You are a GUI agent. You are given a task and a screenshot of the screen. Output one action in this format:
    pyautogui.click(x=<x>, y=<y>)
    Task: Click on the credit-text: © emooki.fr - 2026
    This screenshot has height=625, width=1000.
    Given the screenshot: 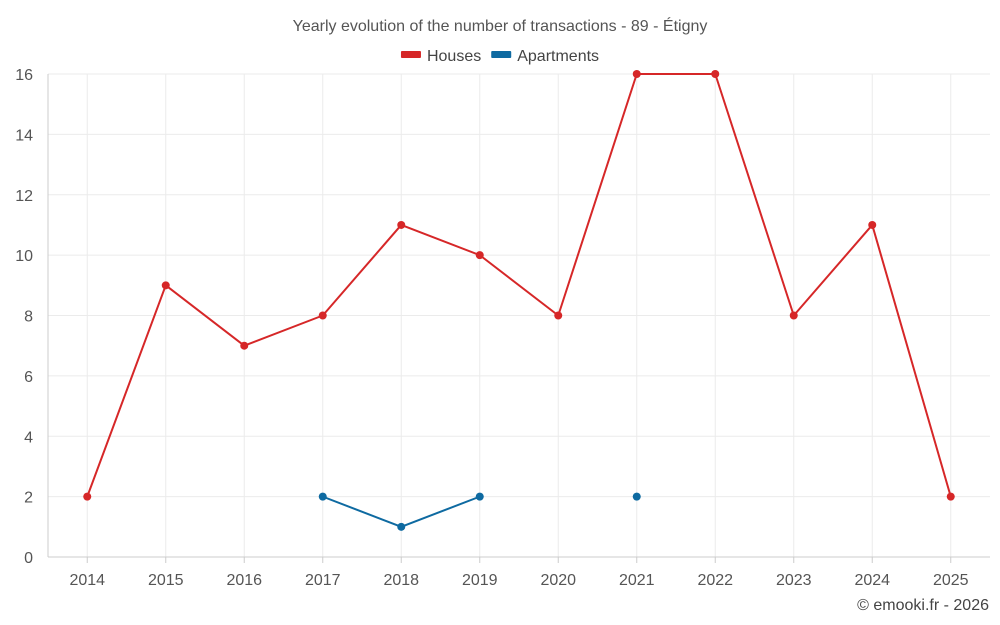 What is the action you would take?
    pyautogui.click(x=923, y=605)
    